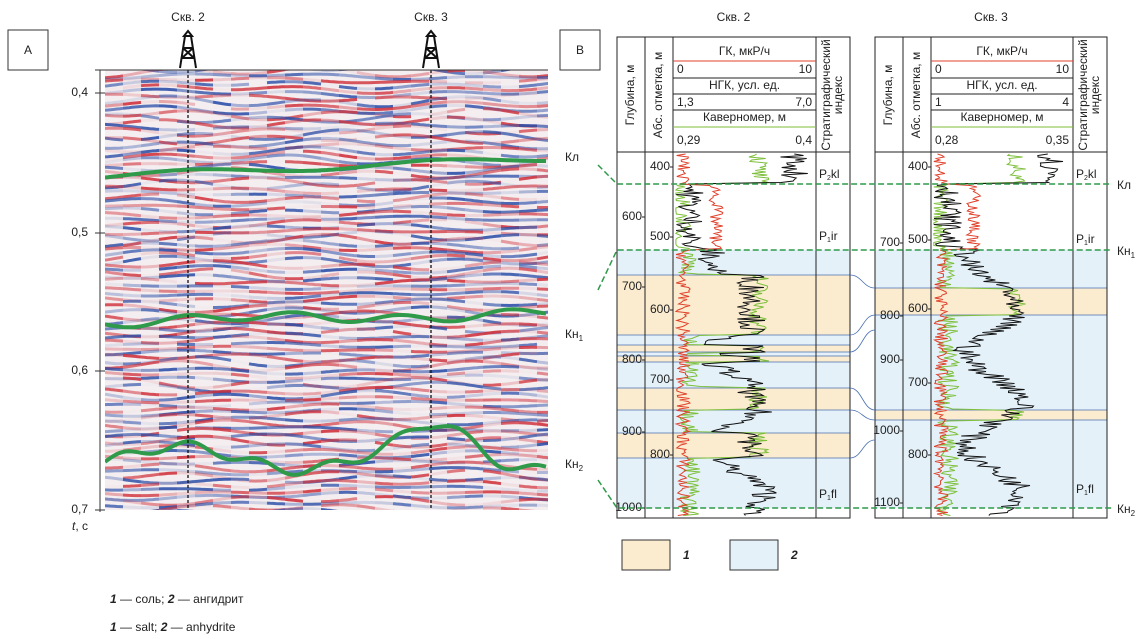 The width and height of the screenshot is (1147, 639). I want to click on caption-text: — salt;, so click(139, 627).